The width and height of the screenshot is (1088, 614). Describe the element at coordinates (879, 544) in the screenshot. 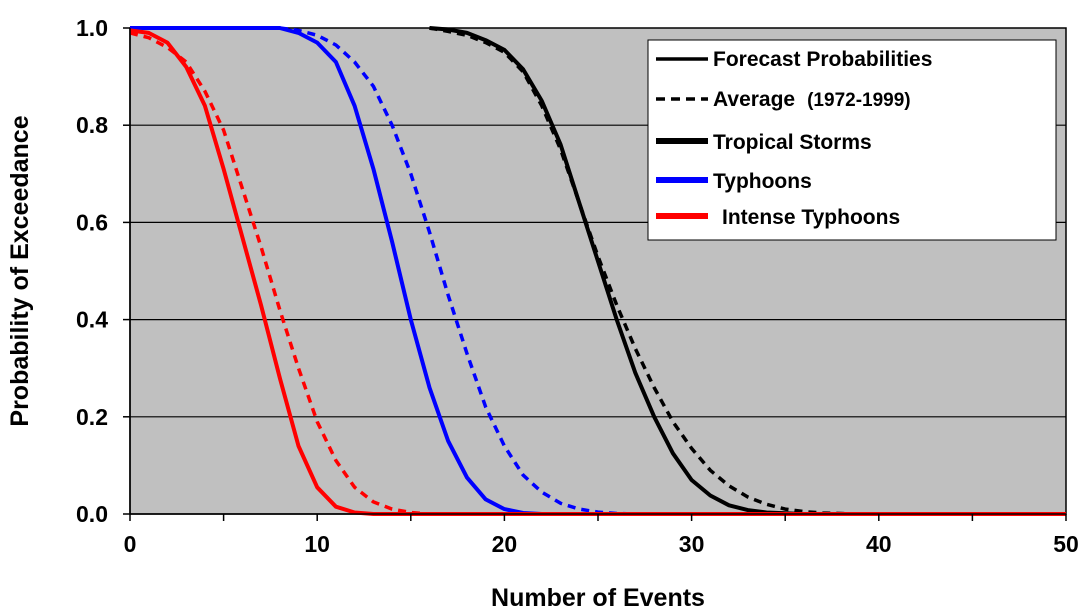

I see `x-tick-label-4: 40` at that location.